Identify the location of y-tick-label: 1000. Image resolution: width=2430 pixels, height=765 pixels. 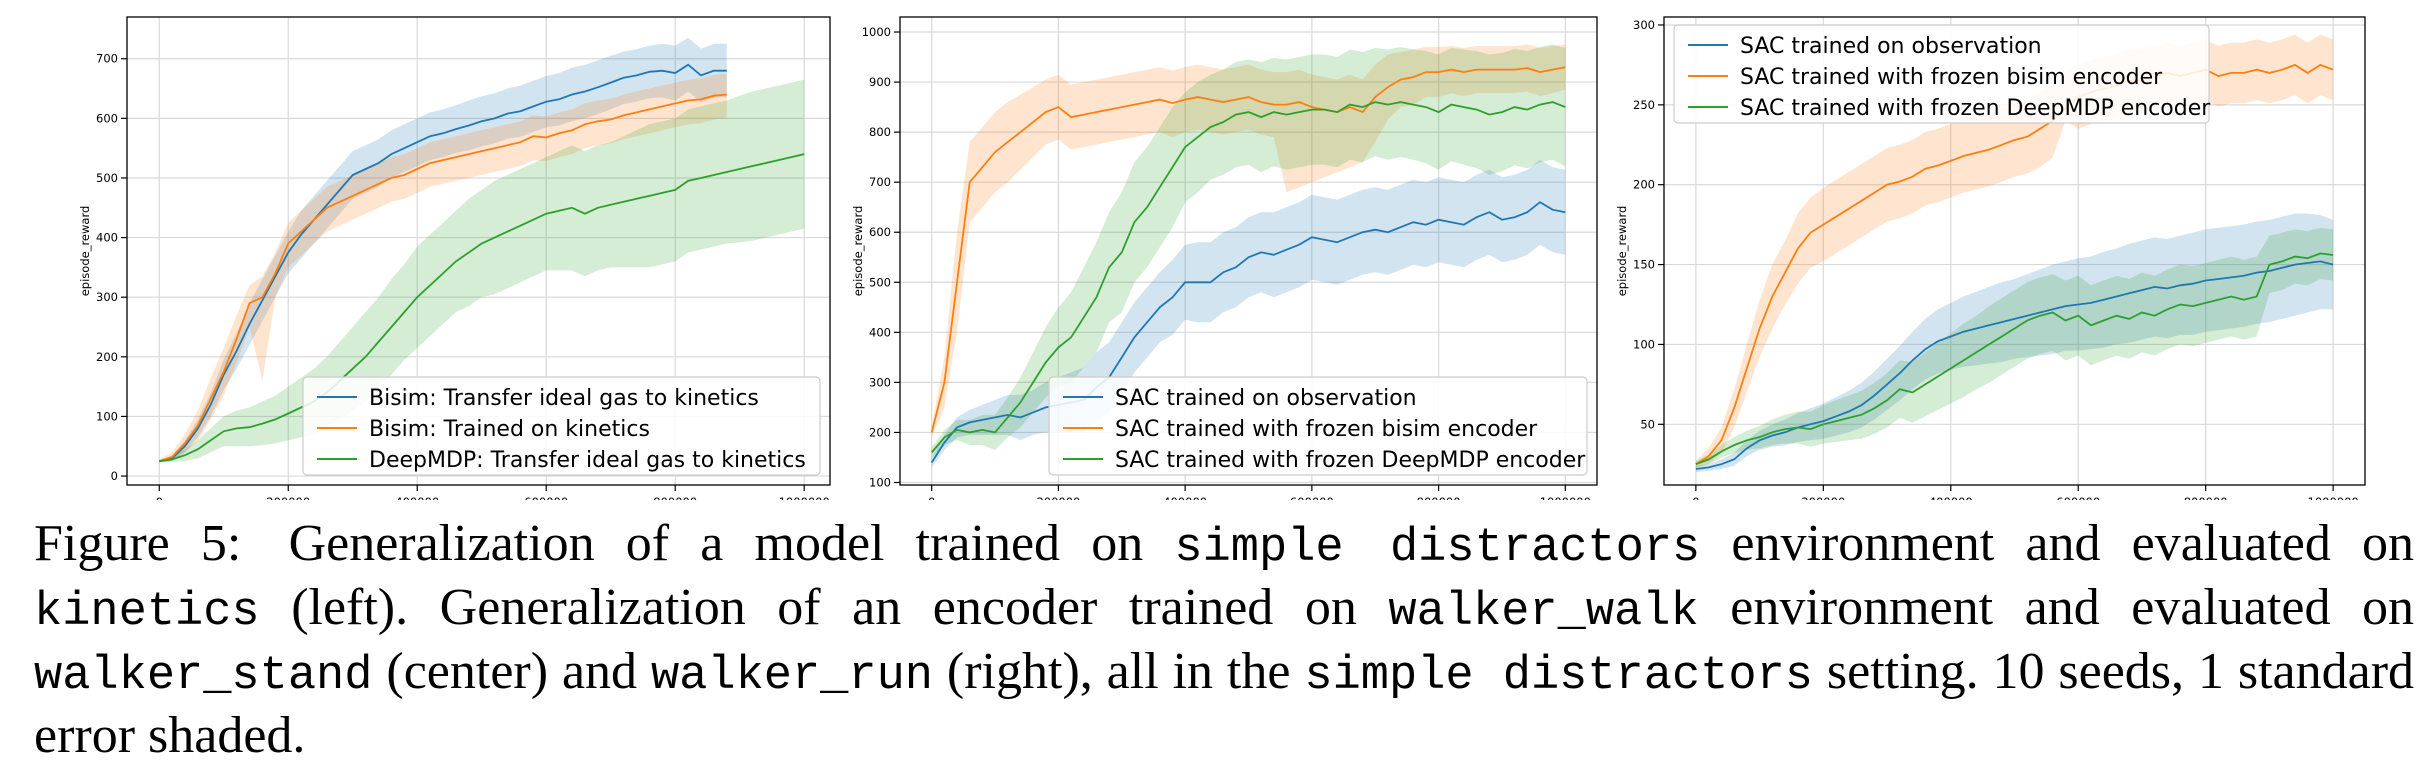
(876, 32).